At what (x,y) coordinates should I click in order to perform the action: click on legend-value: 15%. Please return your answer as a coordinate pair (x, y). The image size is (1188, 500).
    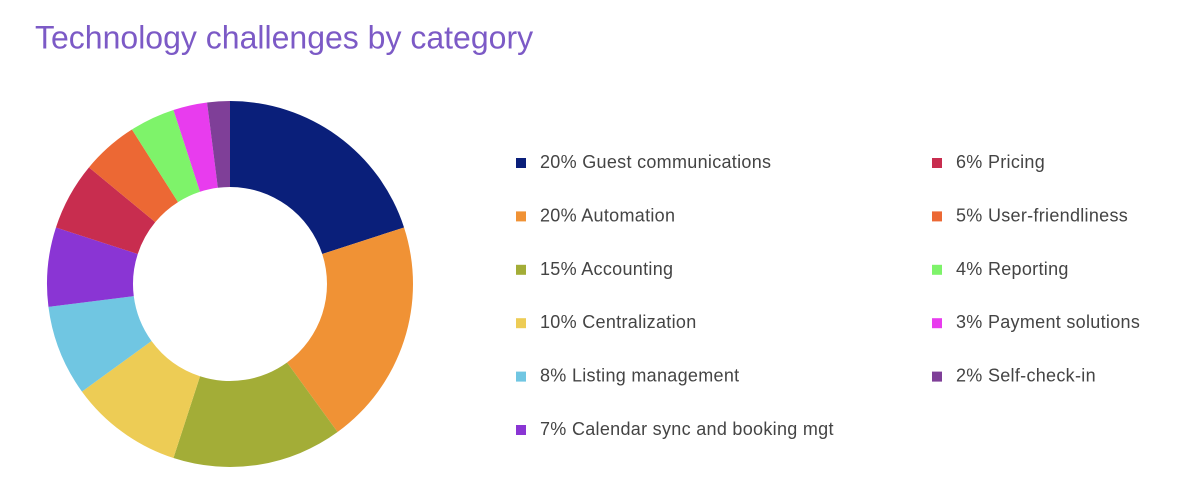
    Looking at the image, I should click on (558, 269).